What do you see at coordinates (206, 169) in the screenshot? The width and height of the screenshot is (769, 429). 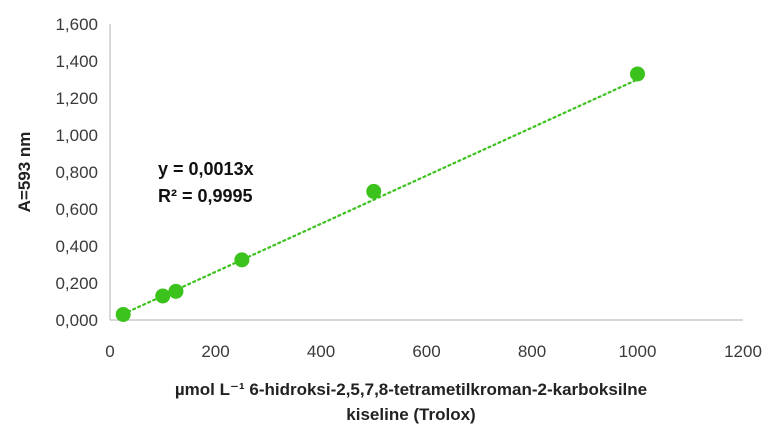 I see `equation-label: y = 0,0013x` at bounding box center [206, 169].